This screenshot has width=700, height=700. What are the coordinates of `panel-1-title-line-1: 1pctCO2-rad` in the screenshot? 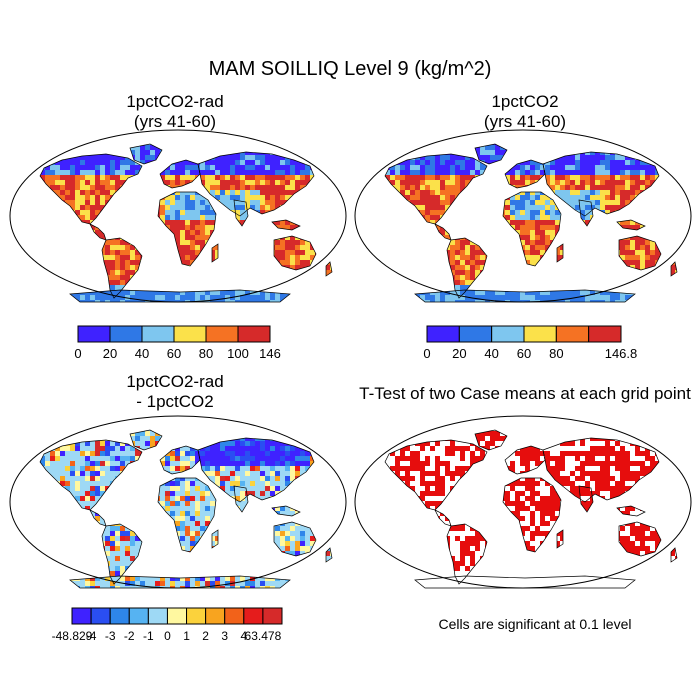 It's located at (175, 101).